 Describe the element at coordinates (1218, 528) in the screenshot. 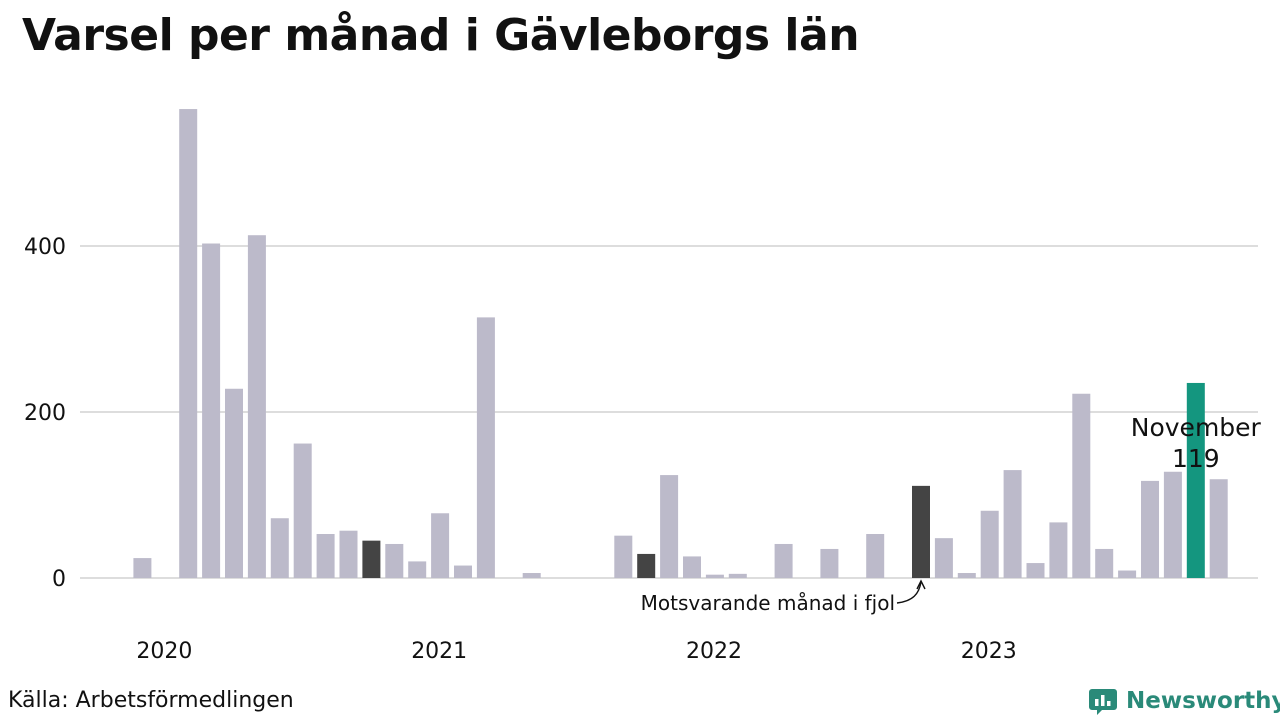

I see `bar-undefined` at that location.